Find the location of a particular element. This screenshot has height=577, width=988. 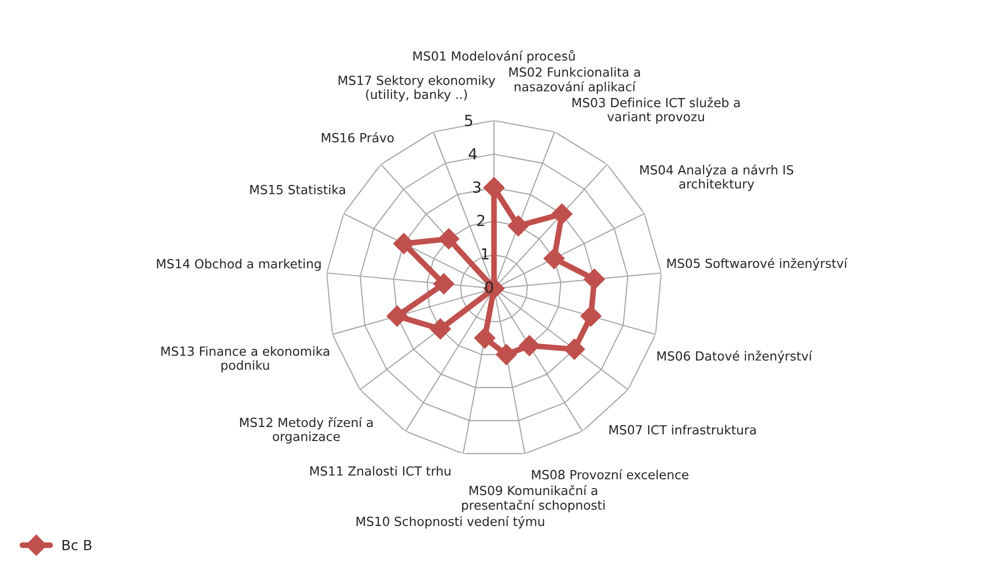

y-tick-label: 1 is located at coordinates (485, 254).